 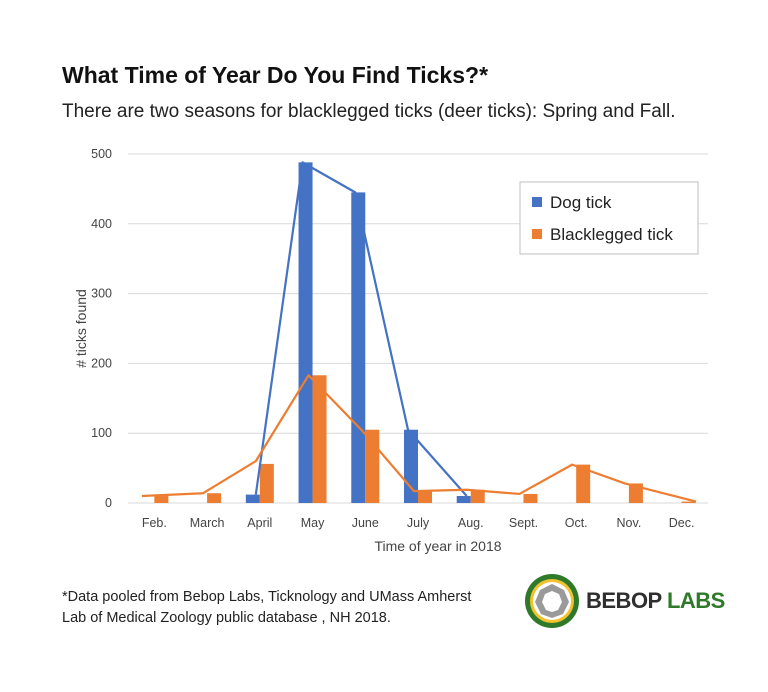 I want to click on x-tick-label: Nov., so click(x=629, y=523).